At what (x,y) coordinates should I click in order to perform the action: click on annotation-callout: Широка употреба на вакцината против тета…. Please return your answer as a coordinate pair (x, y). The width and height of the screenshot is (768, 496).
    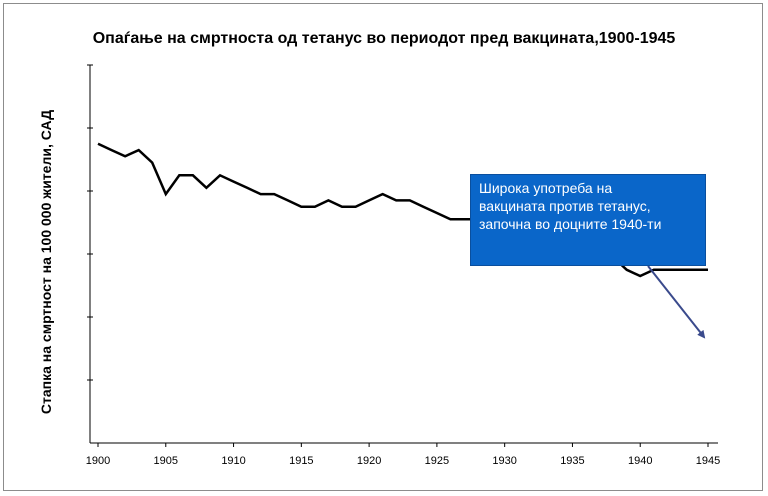
    Looking at the image, I should click on (588, 220).